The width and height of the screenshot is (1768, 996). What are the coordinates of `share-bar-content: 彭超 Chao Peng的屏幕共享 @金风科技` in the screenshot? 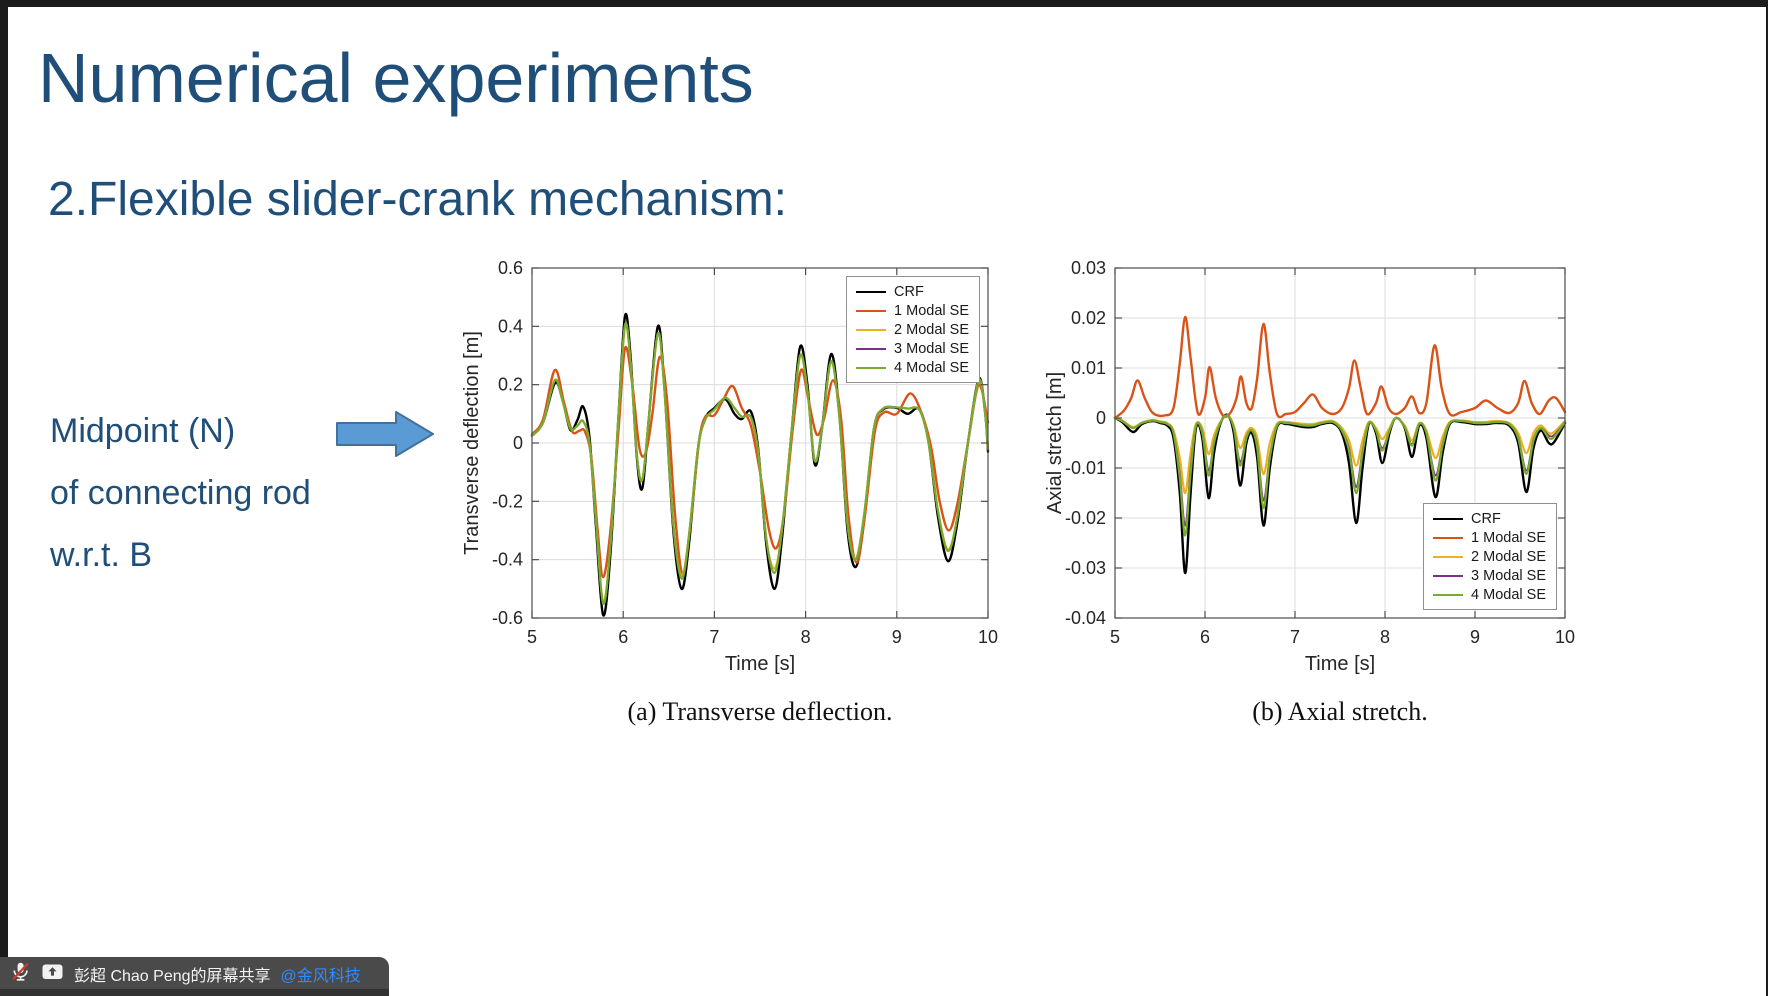 It's located at (185, 974).